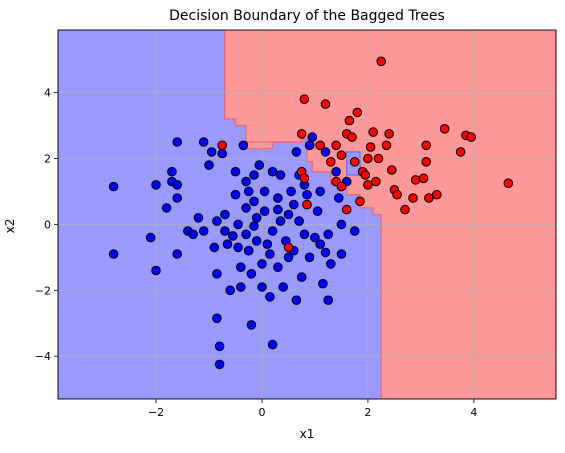 The image size is (565, 453). Describe the element at coordinates (47, 158) in the screenshot. I see `y-tick-label: 2` at that location.